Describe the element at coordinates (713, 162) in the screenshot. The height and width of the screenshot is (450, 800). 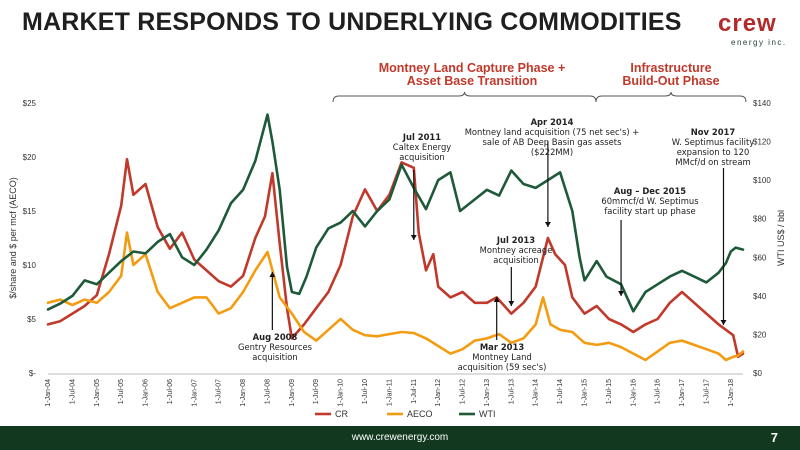
I see `annotation-text: MMcf/d on stream` at that location.